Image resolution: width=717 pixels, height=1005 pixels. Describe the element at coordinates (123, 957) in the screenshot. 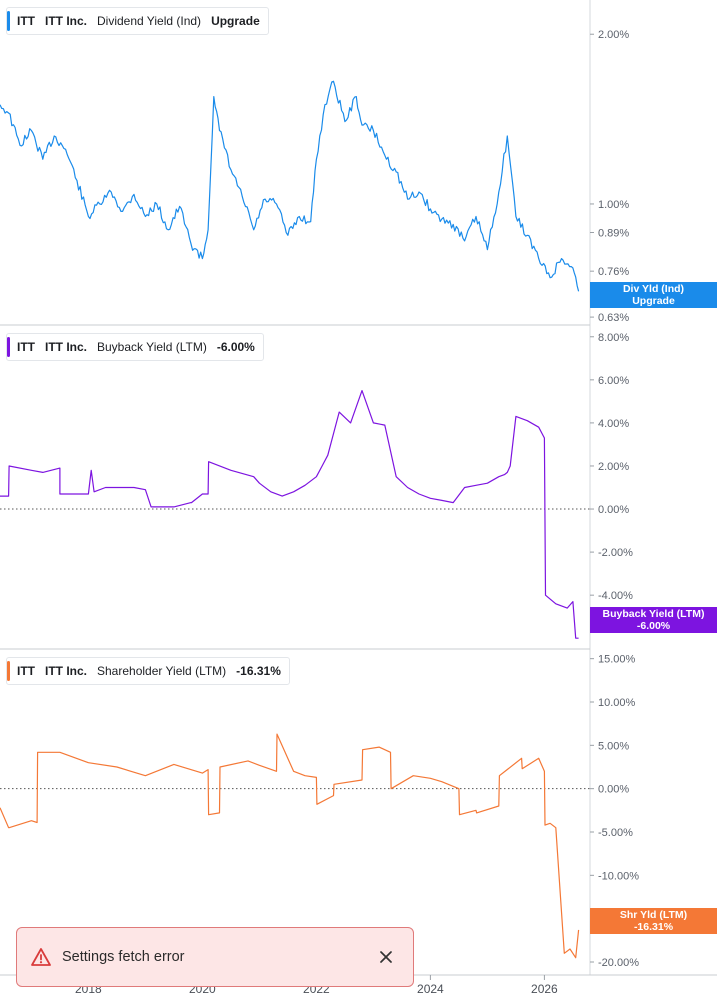

I see `error-message: Settings fetch error` at that location.